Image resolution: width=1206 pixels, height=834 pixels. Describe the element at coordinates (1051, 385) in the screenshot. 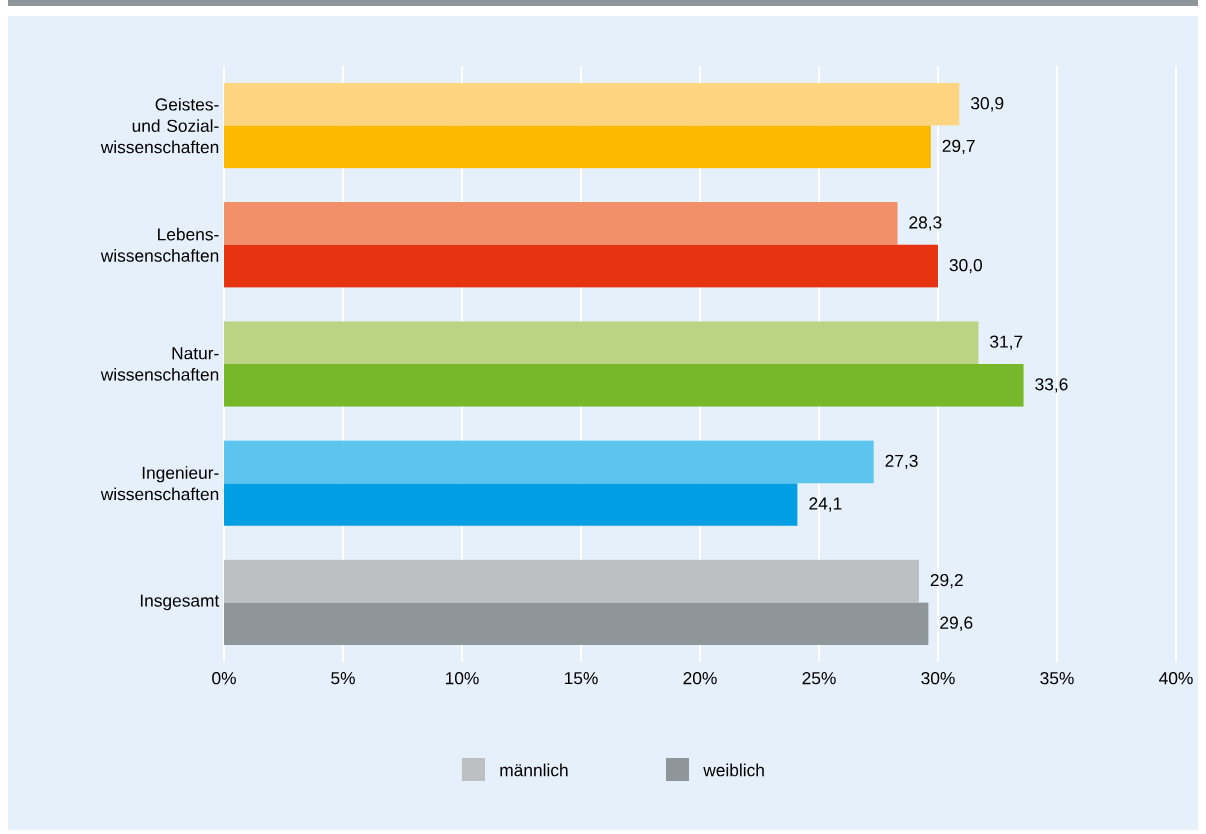

I see `data-label: 33,6` at that location.